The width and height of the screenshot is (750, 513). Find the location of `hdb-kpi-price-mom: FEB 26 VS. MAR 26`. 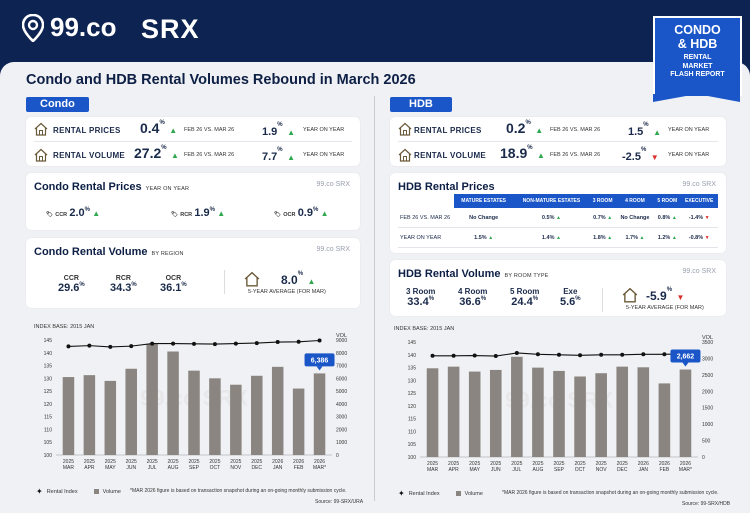

hdb-kpi-price-mom: FEB 26 VS. MAR 26 is located at coordinates (575, 130).